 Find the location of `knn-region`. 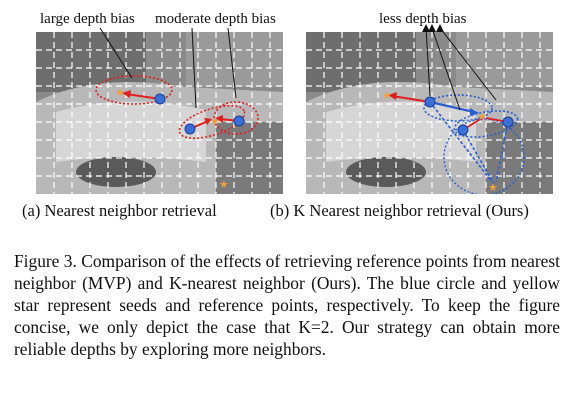

knn-region is located at coordinates (484, 156).